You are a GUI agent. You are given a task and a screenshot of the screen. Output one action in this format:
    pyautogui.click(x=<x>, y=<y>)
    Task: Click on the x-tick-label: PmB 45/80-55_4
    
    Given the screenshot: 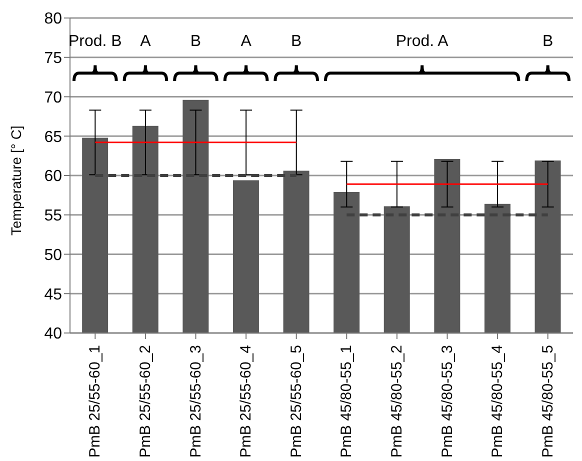 What is the action you would take?
    pyautogui.click(x=497, y=401)
    